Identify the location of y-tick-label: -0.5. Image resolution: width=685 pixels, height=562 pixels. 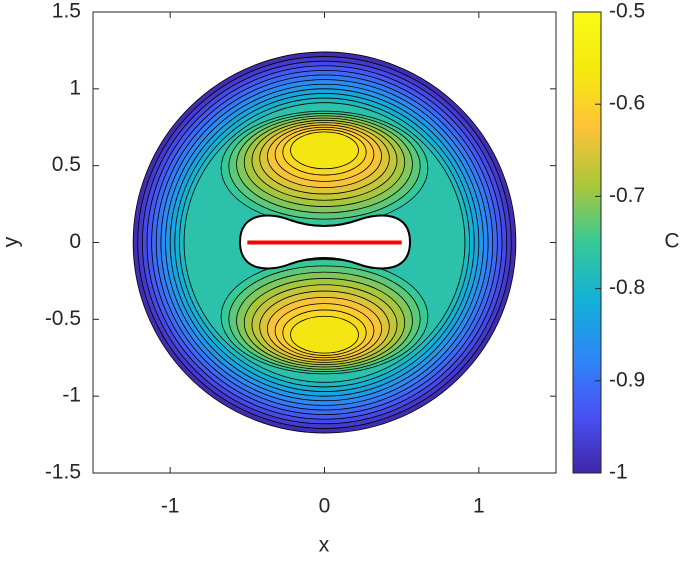
(63, 318).